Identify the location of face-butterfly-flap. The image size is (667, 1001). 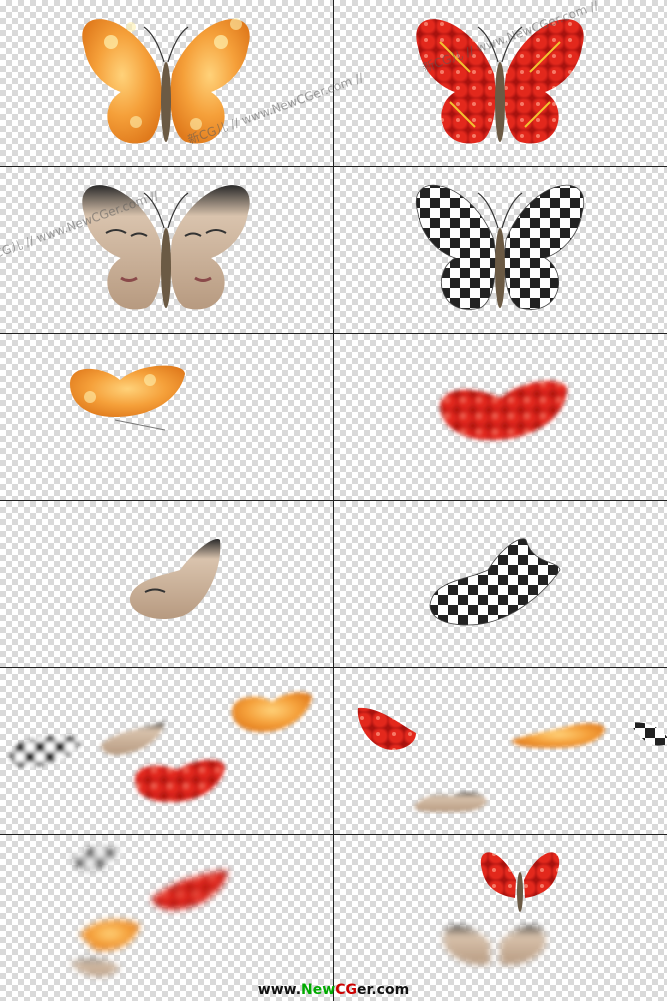
(175, 579).